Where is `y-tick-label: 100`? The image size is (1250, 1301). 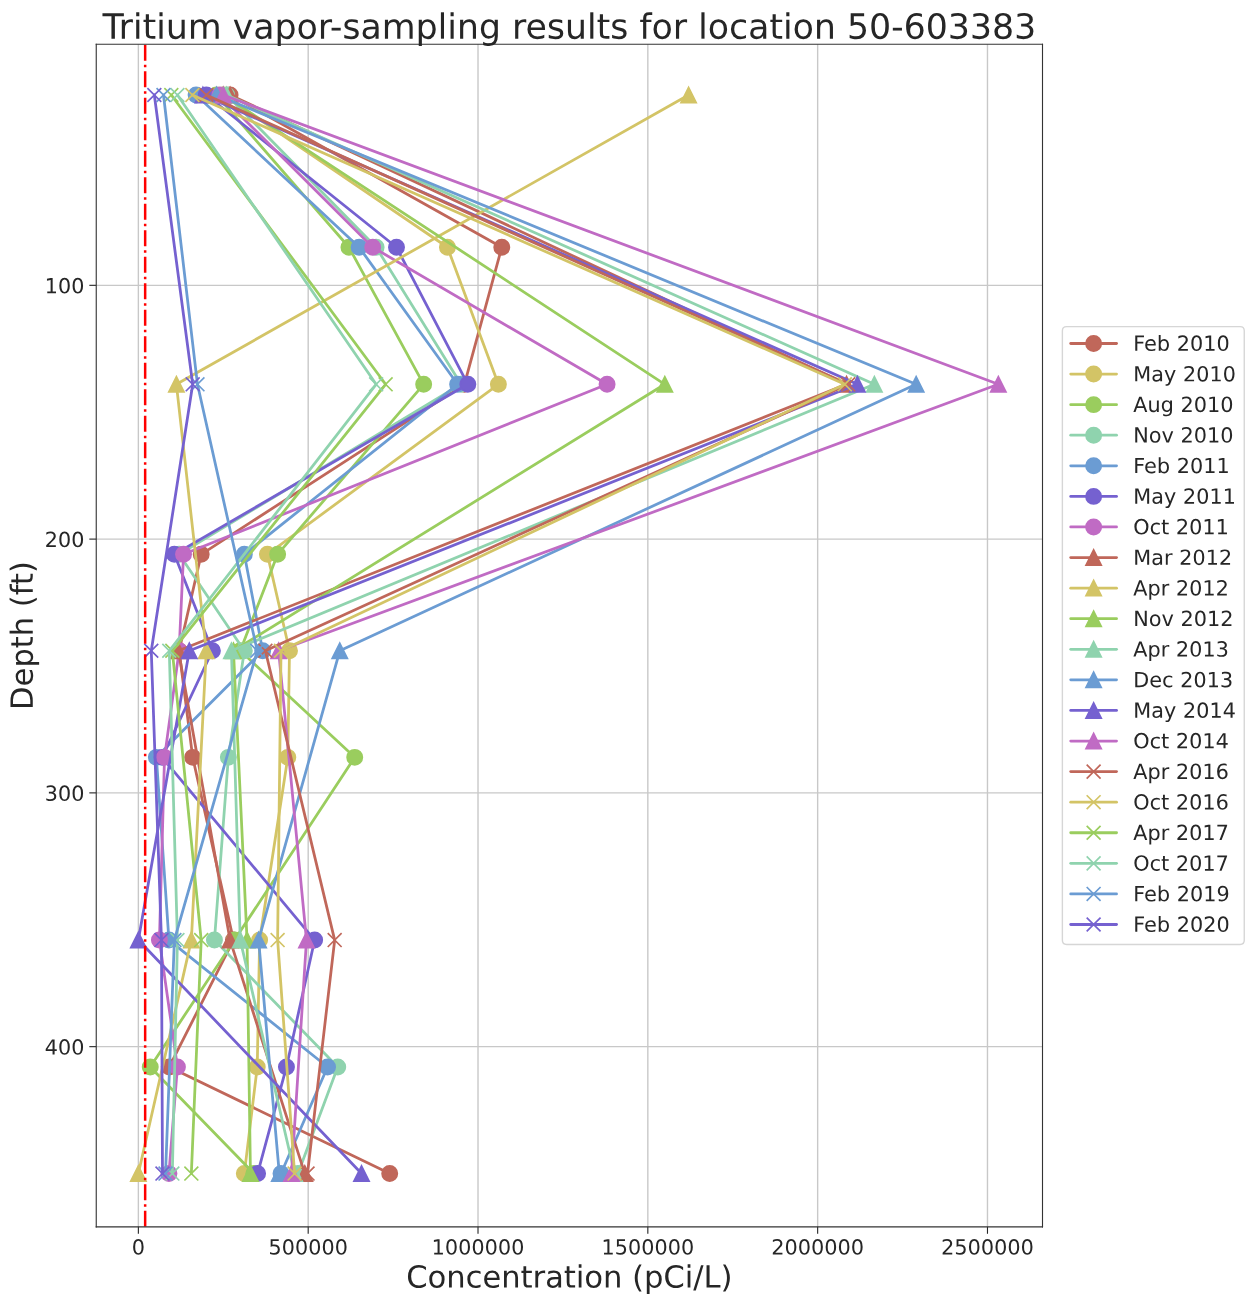
y-tick-label: 100 is located at coordinates (65, 285).